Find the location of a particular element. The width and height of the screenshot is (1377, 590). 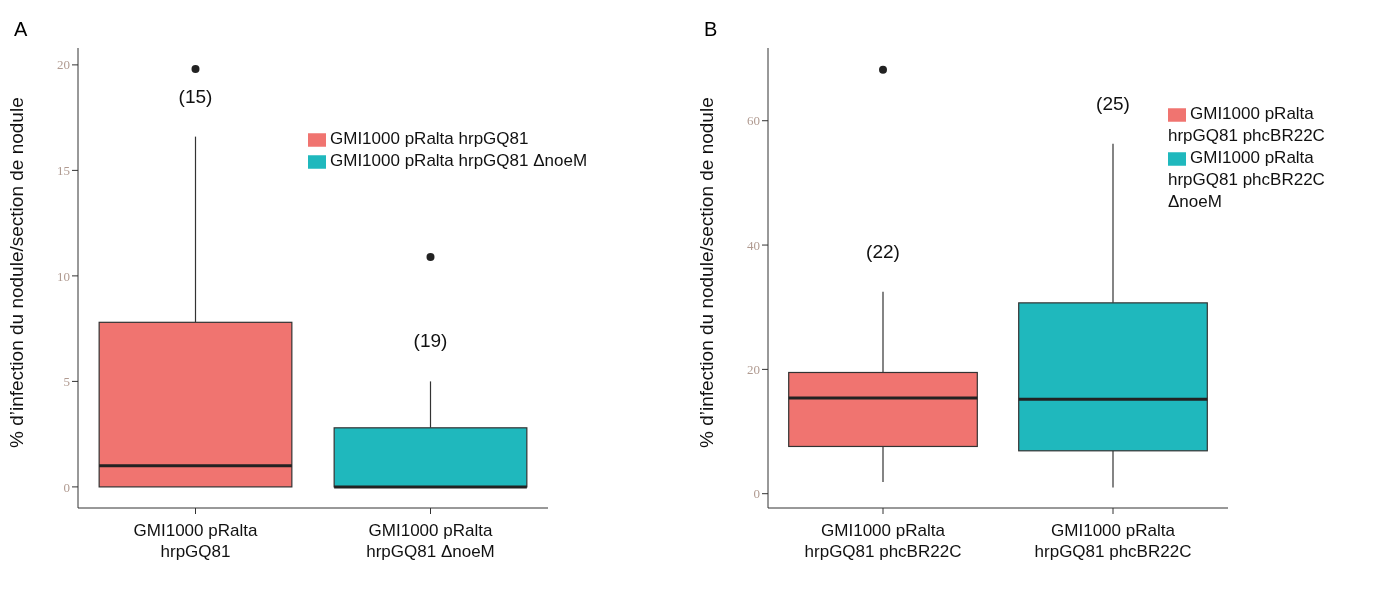

chart-title: B is located at coordinates (711, 29).